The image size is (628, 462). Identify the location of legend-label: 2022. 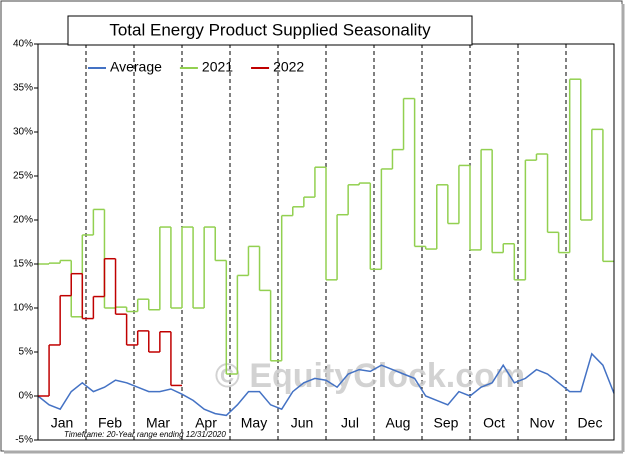
(288, 67).